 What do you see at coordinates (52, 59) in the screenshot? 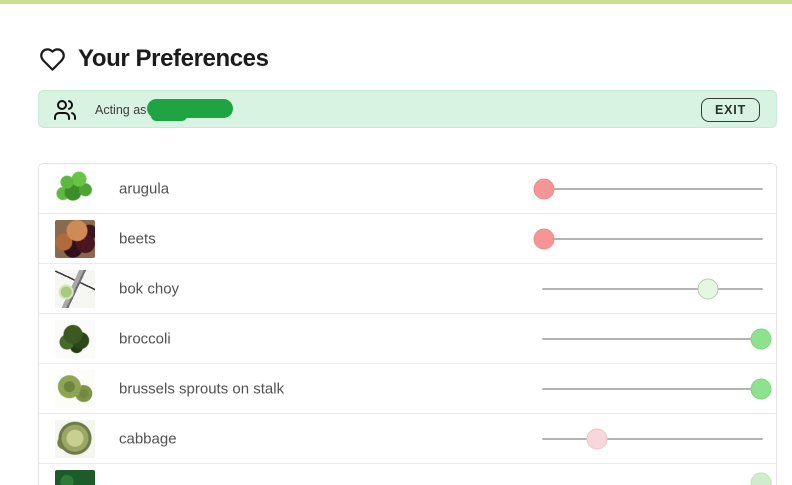
I see `heart-icon` at bounding box center [52, 59].